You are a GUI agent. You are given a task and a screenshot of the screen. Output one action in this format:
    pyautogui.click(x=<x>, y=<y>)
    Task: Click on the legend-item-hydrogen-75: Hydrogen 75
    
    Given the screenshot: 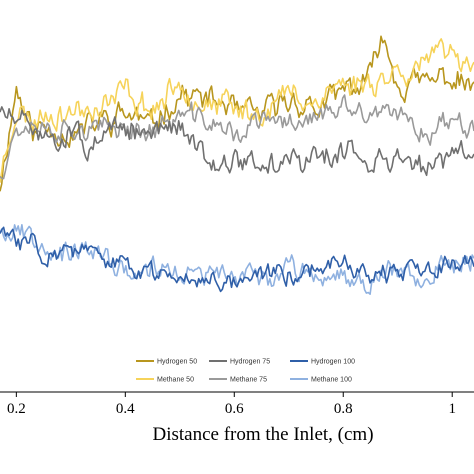 What is the action you would take?
    pyautogui.click(x=239, y=362)
    